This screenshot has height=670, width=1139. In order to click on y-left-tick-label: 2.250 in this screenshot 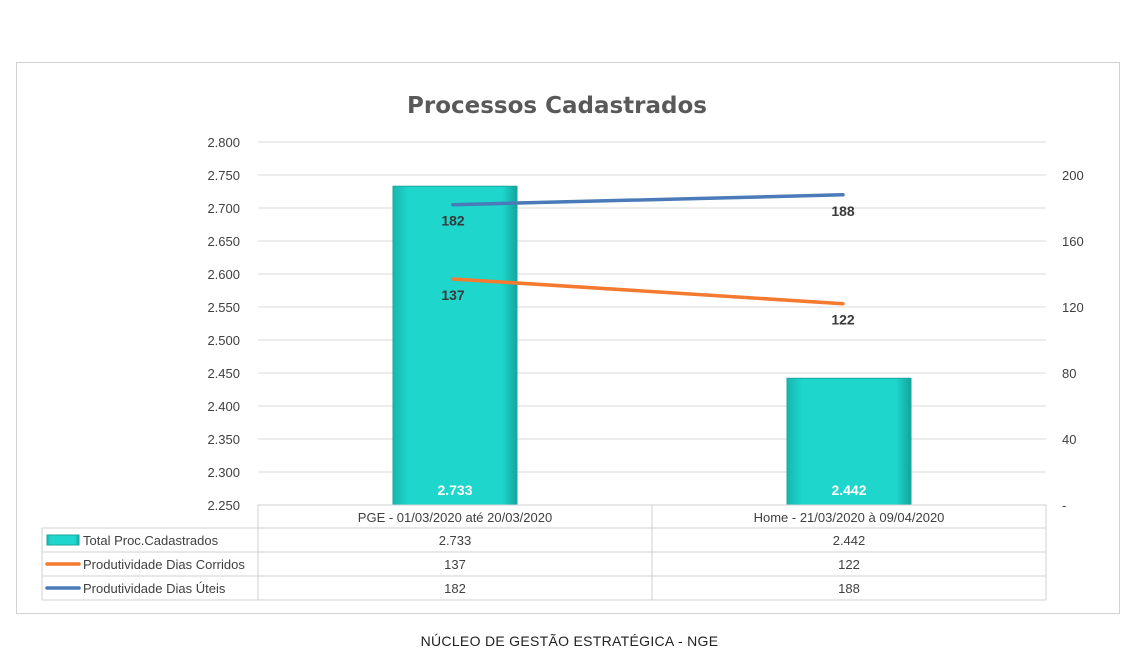, I will do `click(223, 505)`.